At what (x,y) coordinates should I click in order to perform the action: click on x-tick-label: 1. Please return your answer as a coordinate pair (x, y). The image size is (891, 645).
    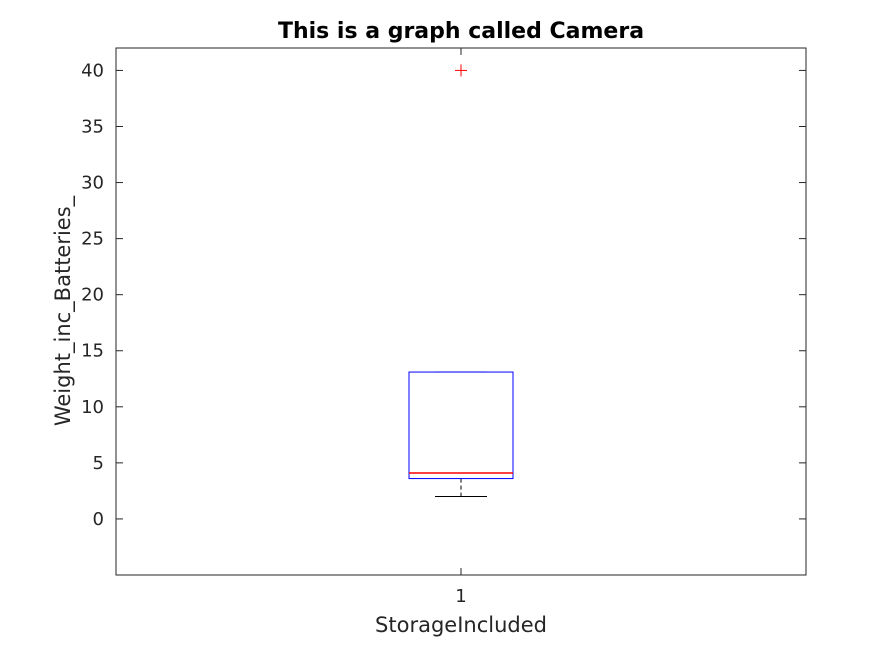
    Looking at the image, I should click on (460, 596).